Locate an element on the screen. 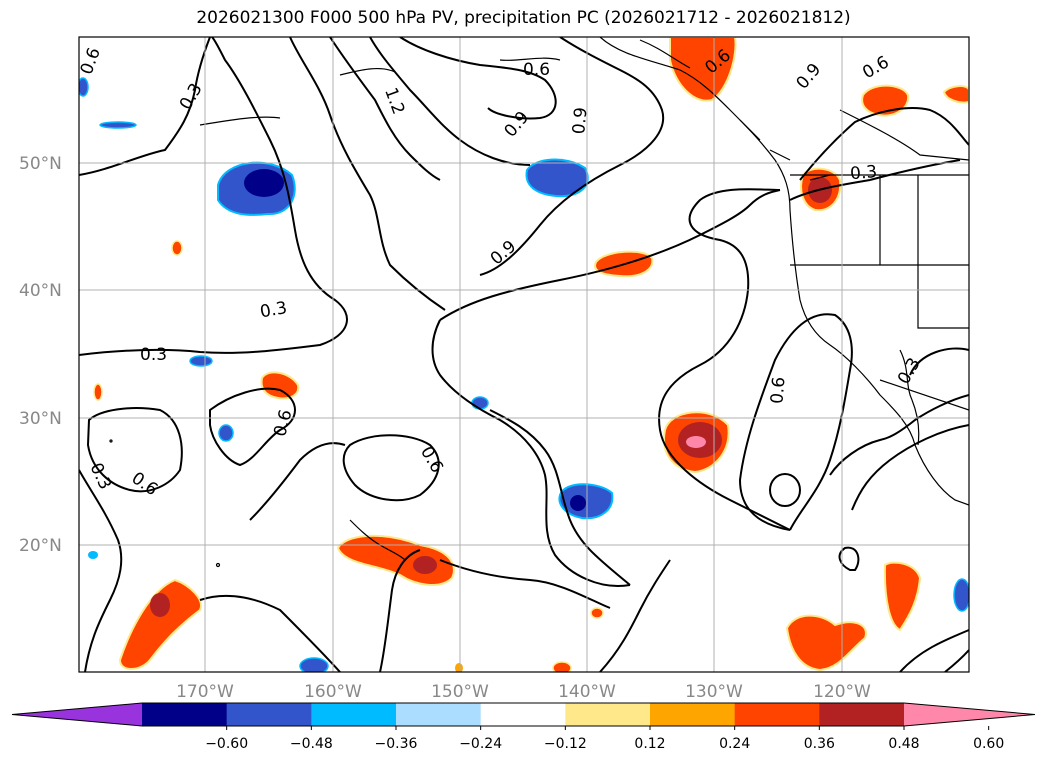 The width and height of the screenshot is (1047, 765). lat-label: 30°N is located at coordinates (40, 419).